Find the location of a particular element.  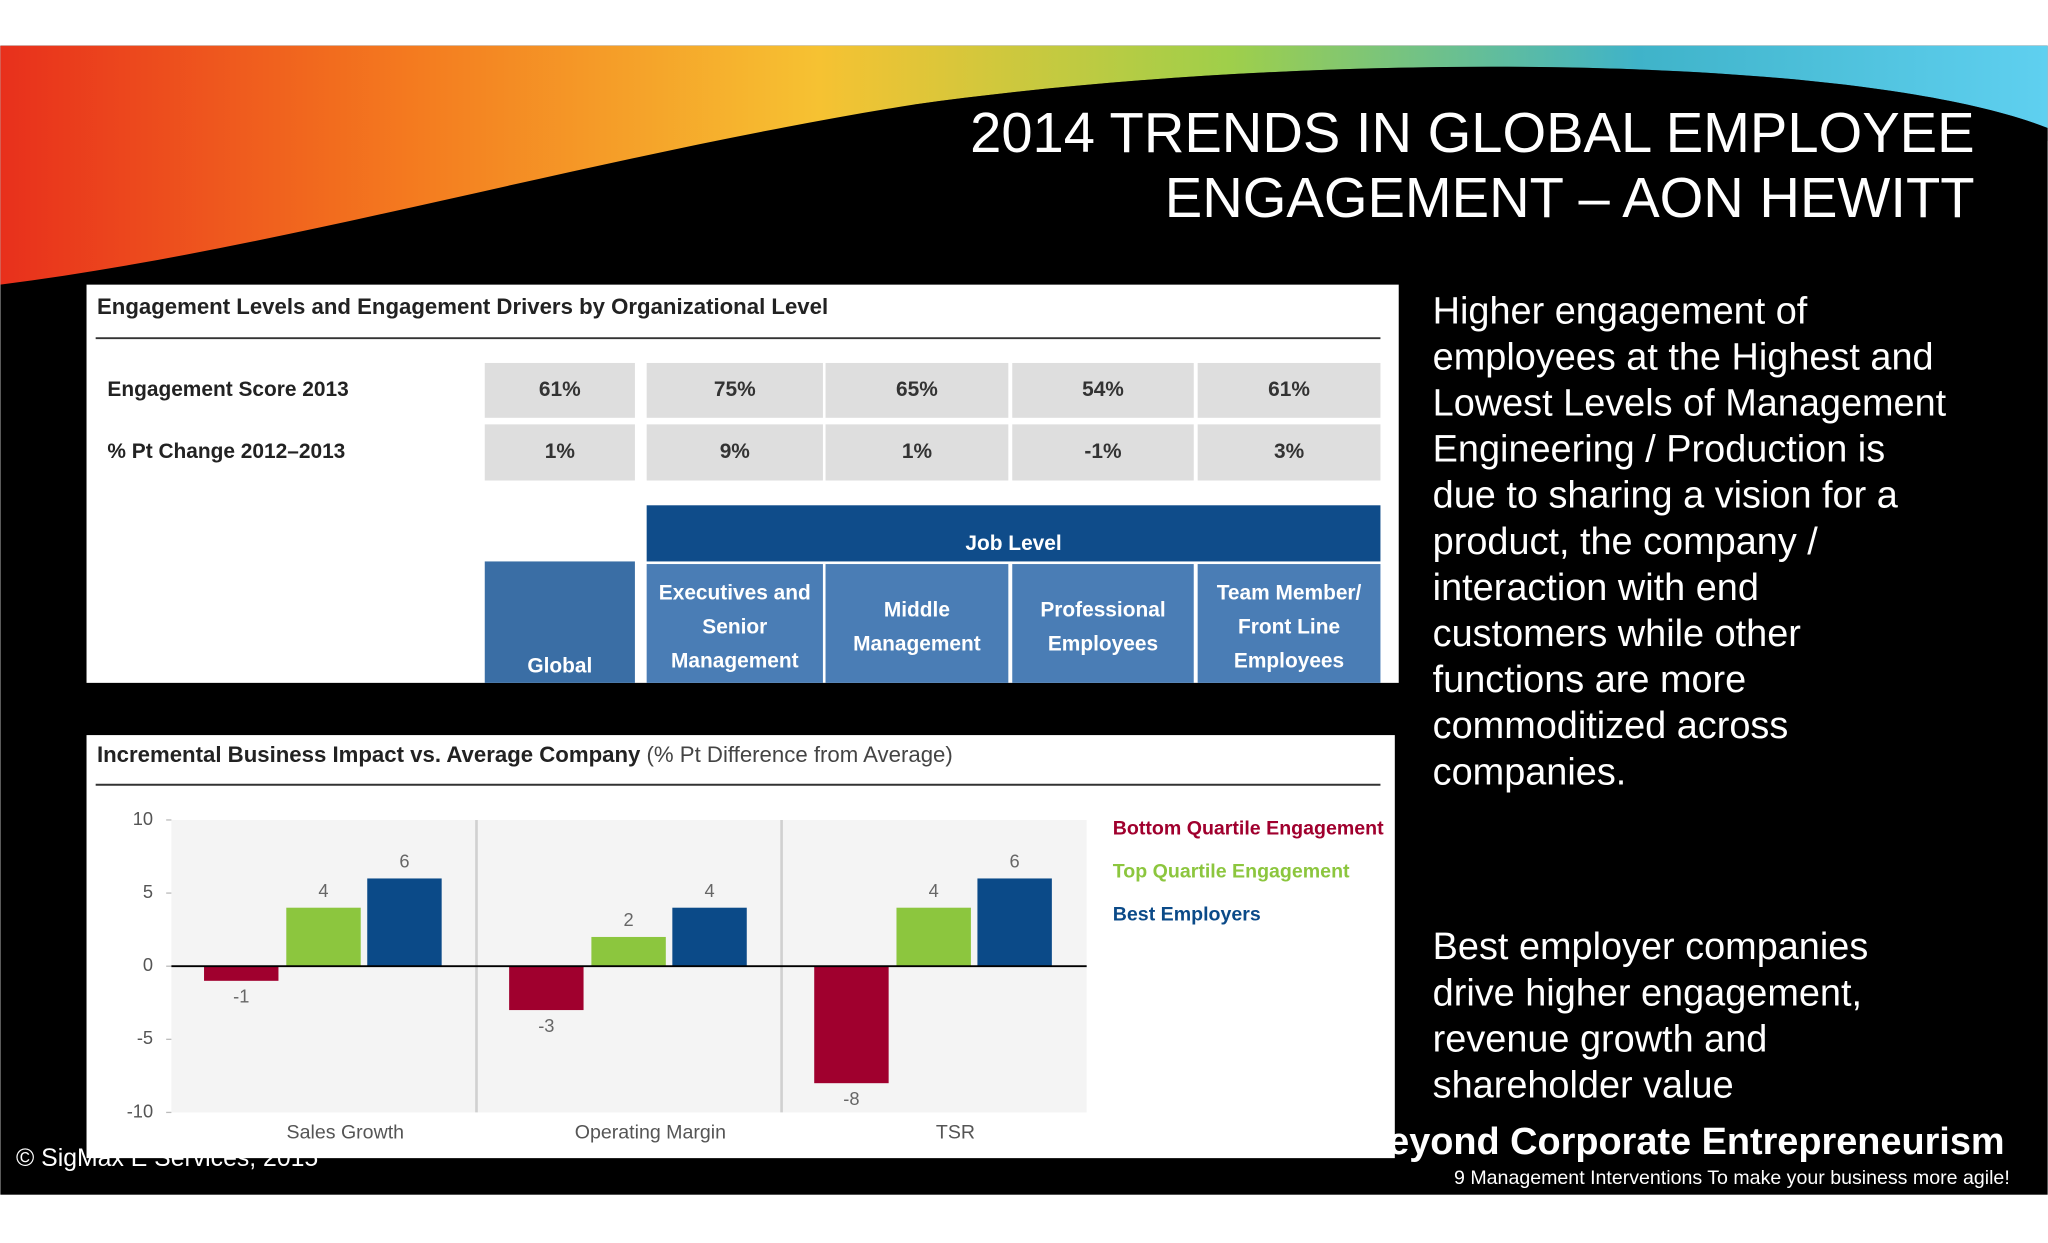

x-tick-label: Sales Growth is located at coordinates (346, 1132).